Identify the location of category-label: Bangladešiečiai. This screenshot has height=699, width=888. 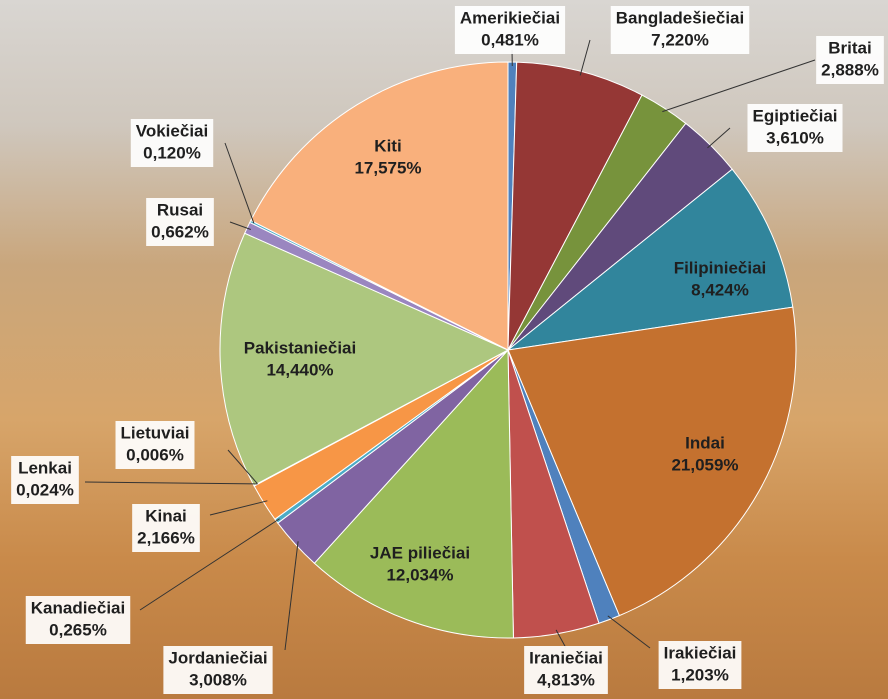
(680, 17).